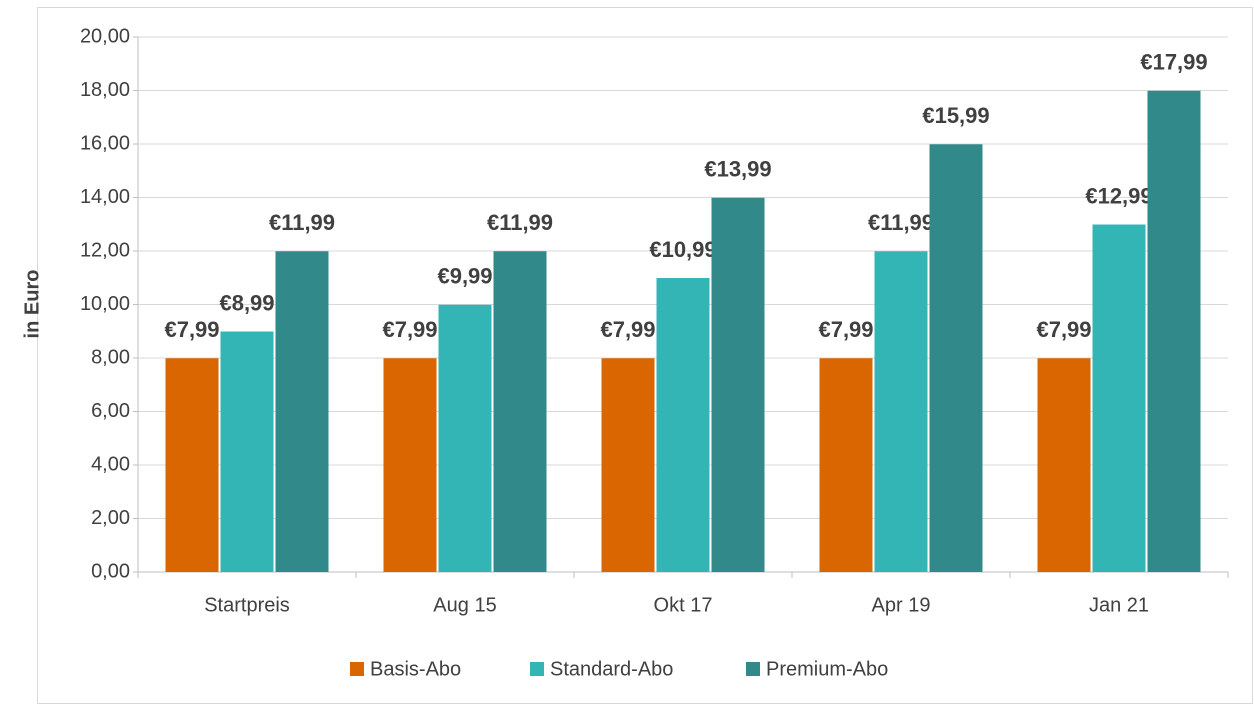 The height and width of the screenshot is (704, 1254). I want to click on y-tick-label: 12,00, so click(105, 250).